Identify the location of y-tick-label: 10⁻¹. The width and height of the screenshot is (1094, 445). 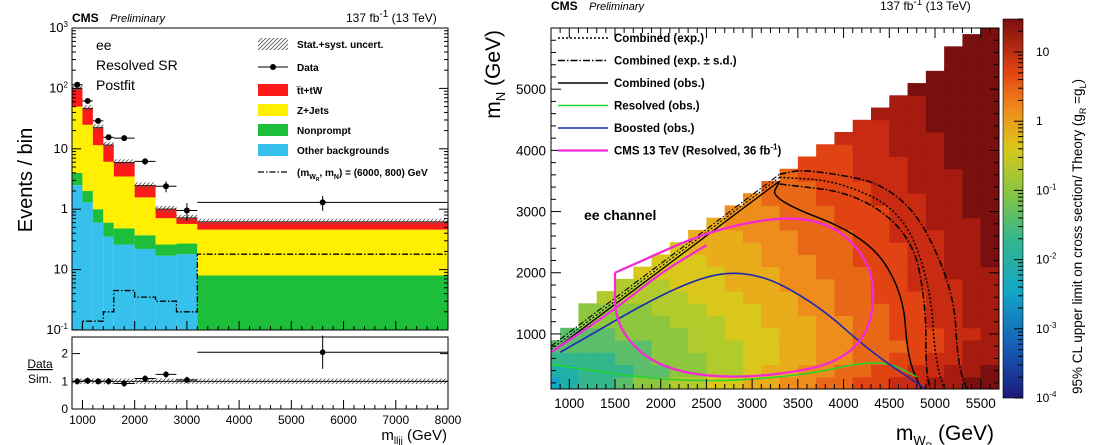
(57, 329).